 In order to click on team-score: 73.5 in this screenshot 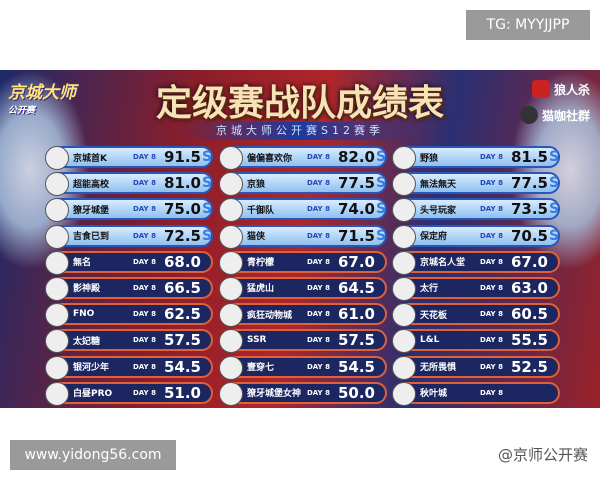, I will do `click(529, 209)`.